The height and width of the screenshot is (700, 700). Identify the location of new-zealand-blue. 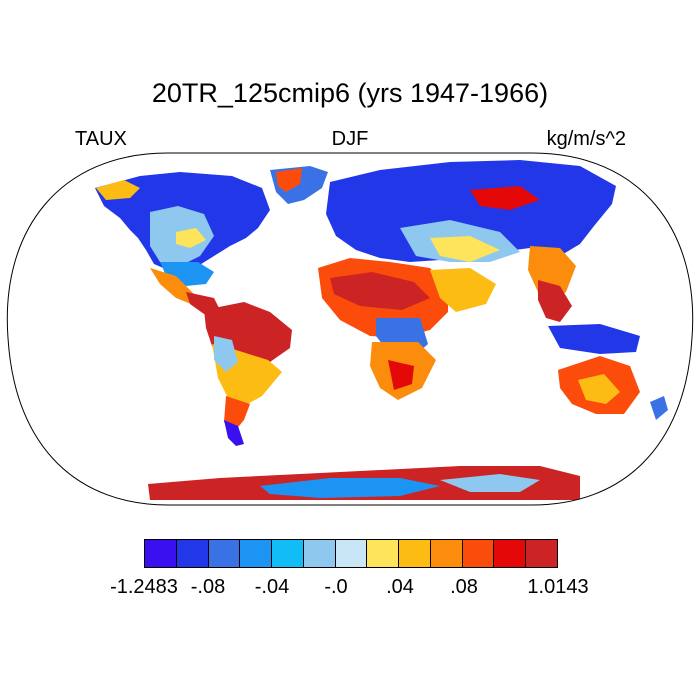
(659, 408).